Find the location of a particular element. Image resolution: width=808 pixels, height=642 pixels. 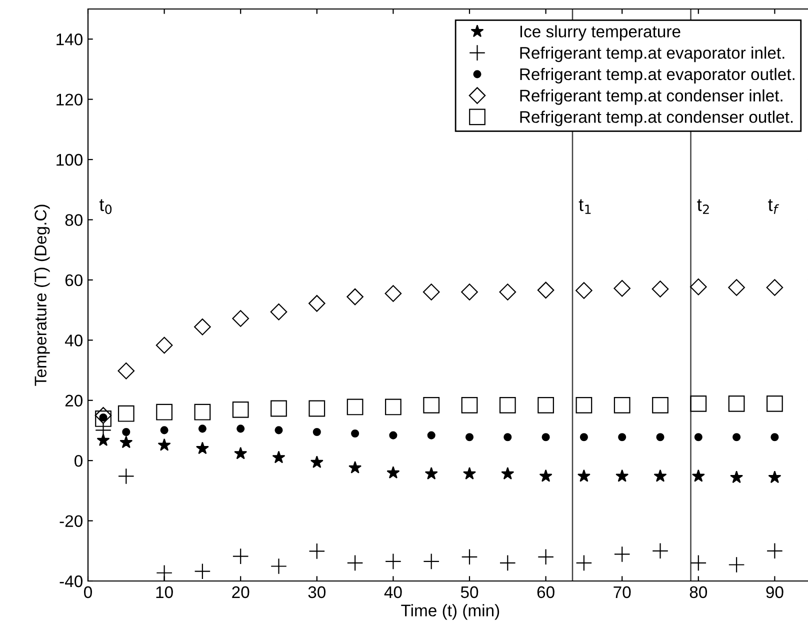

legend-label: Refrigerant temp.at evaporator inlet. is located at coordinates (652, 54).